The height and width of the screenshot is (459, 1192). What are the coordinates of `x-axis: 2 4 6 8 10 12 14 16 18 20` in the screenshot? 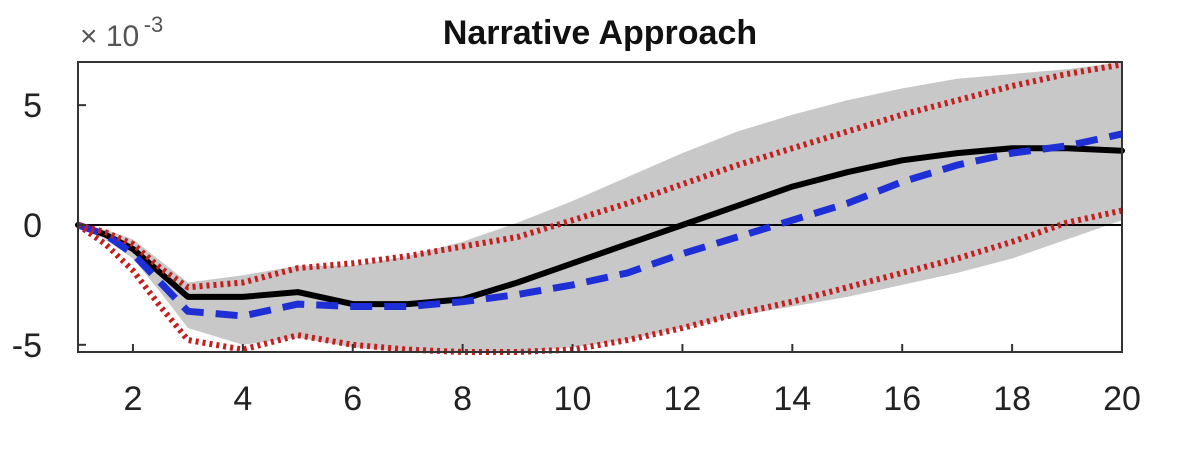 It's located at (632, 381).